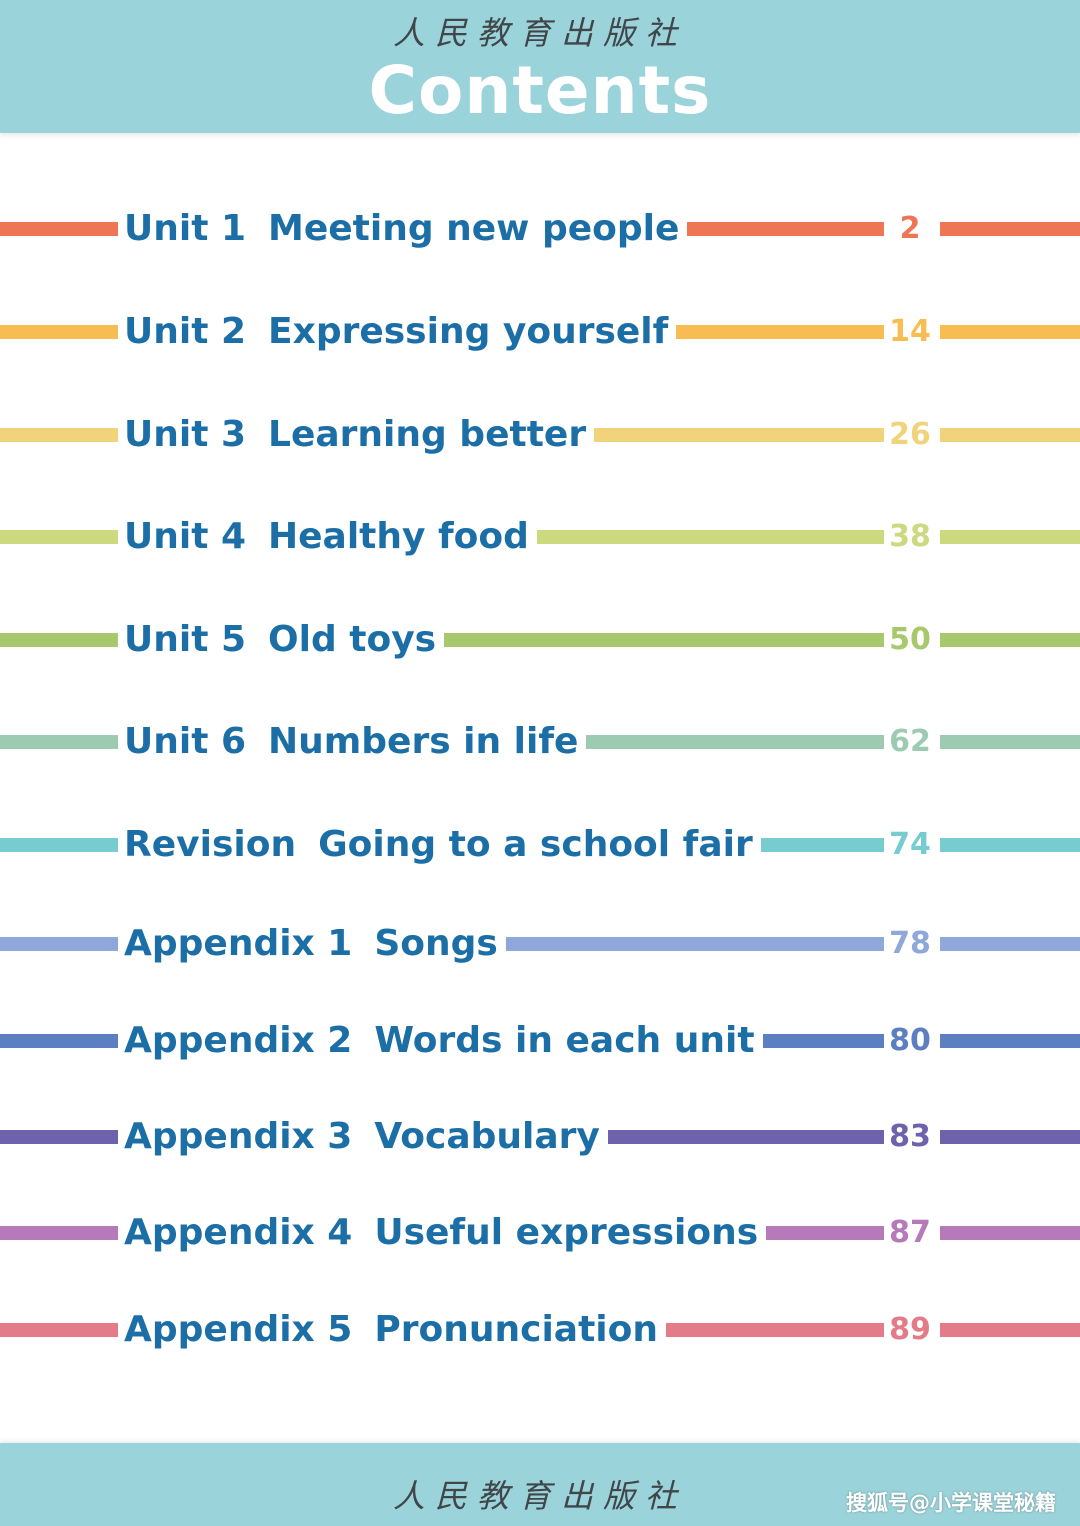 The height and width of the screenshot is (1526, 1080). What do you see at coordinates (910, 943) in the screenshot?
I see `entry-page-number: 78` at bounding box center [910, 943].